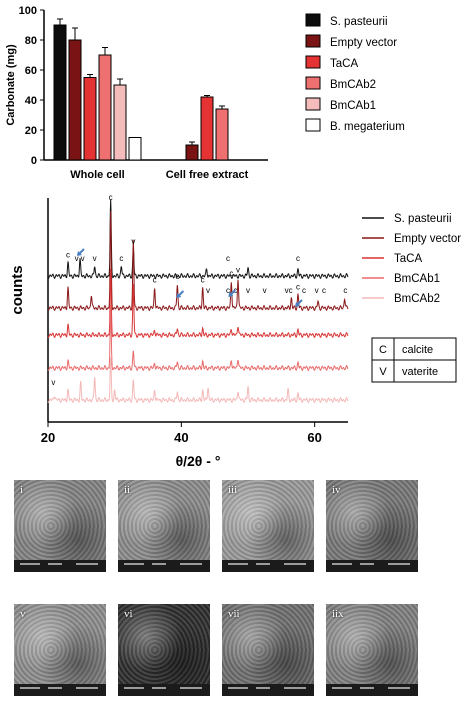 The height and width of the screenshot is (703, 467). Describe the element at coordinates (141, 89) in the screenshot. I see `bar-chart-bars` at that location.